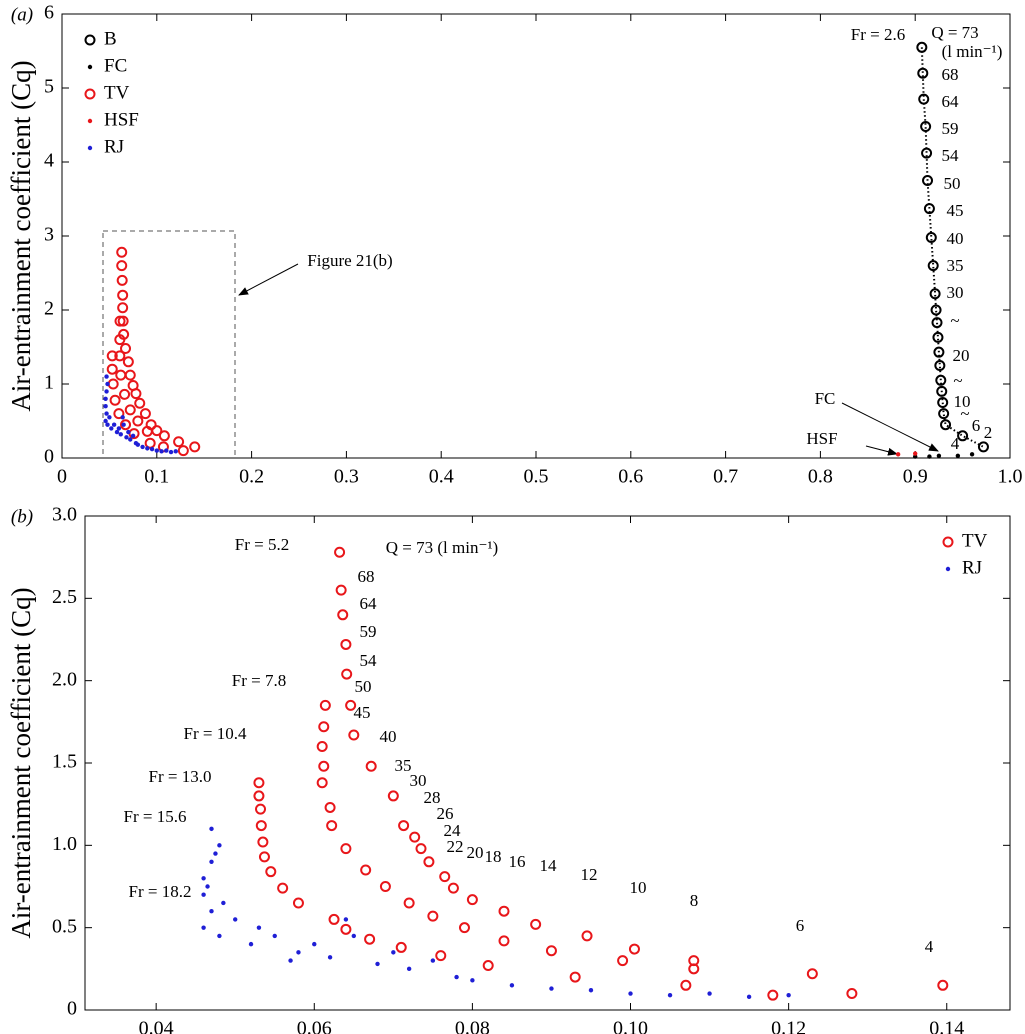  I want to click on annotation: Fr = 7.8, so click(259, 680).